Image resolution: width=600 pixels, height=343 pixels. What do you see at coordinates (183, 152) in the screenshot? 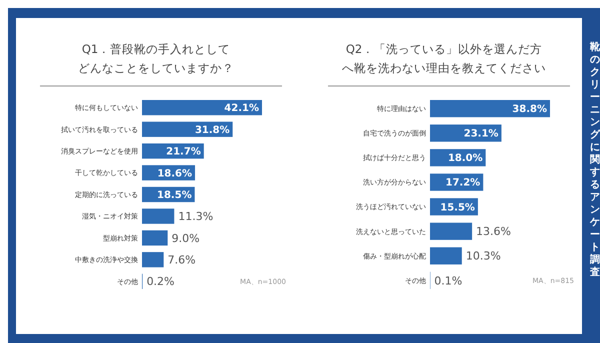
I see `data-label: 21.7%` at bounding box center [183, 152].